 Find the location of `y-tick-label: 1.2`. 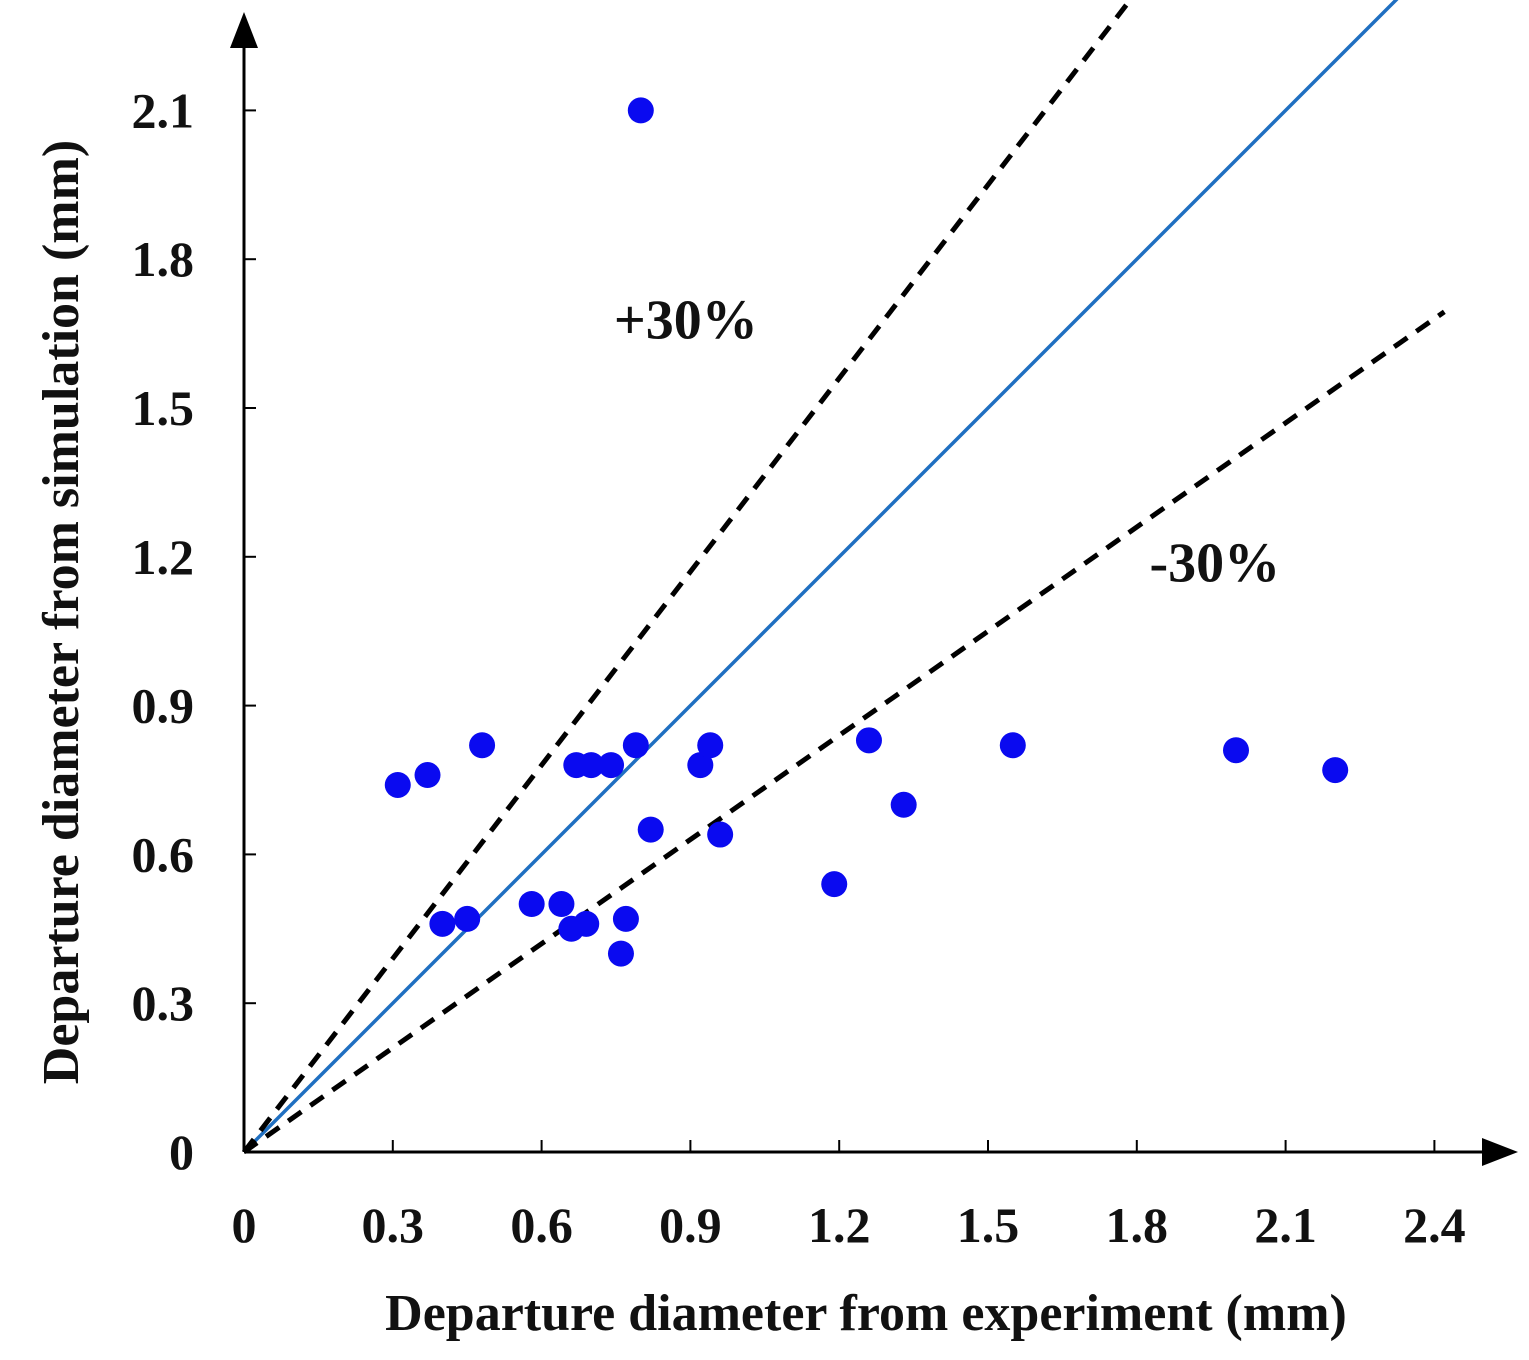

y-tick-label: 1.2 is located at coordinates (163, 557).